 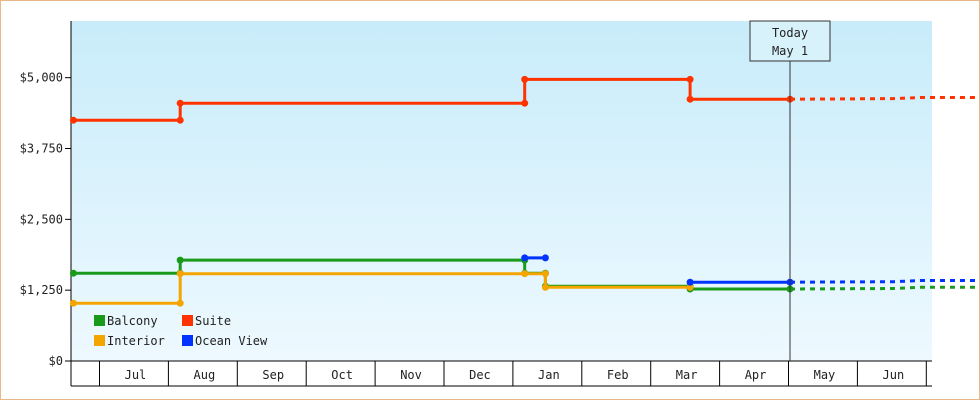 I want to click on legend-label: Interior, so click(x=136, y=341).